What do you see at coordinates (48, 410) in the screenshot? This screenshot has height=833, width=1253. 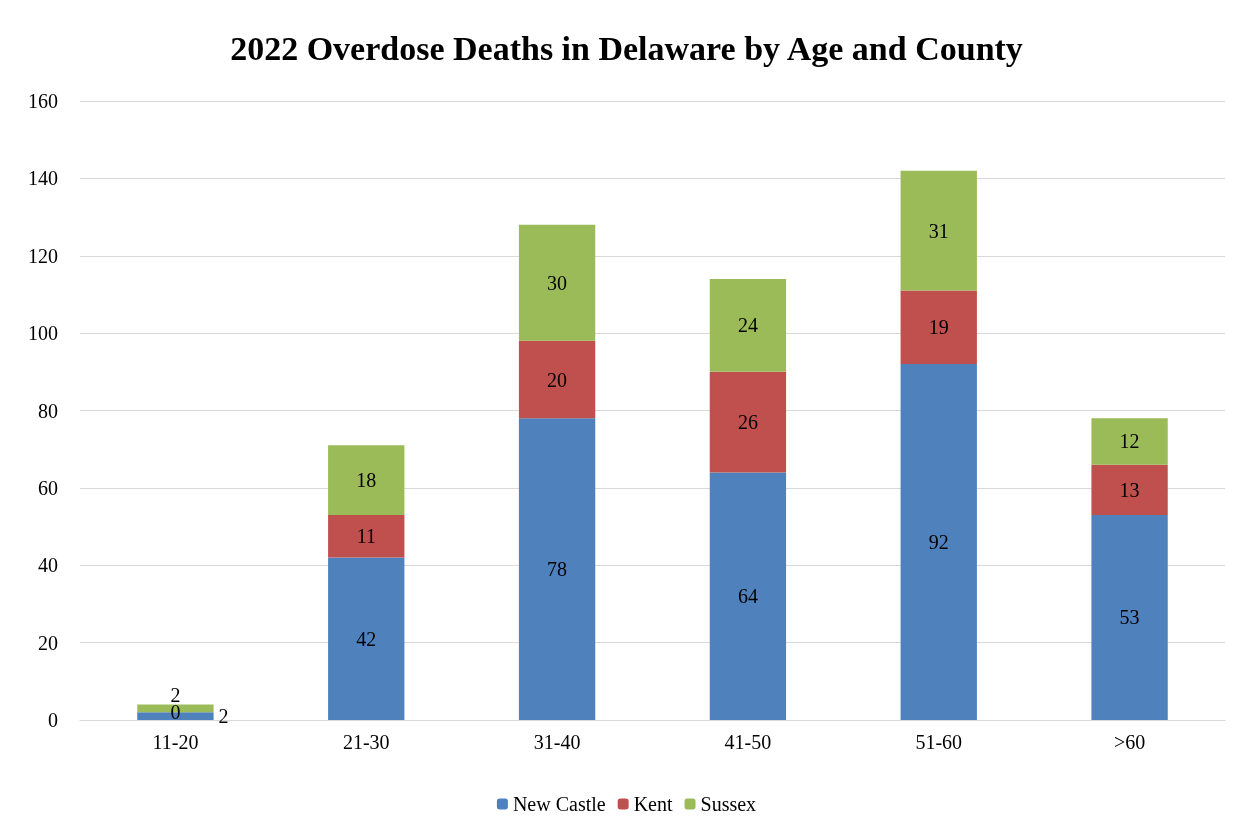 I see `y-tick-label: 80` at bounding box center [48, 410].